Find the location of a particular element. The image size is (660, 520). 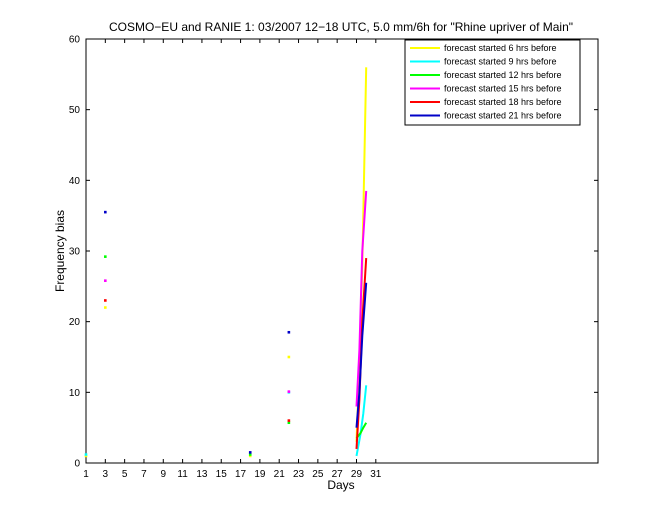

y-tick-label: 30 is located at coordinates (75, 252).